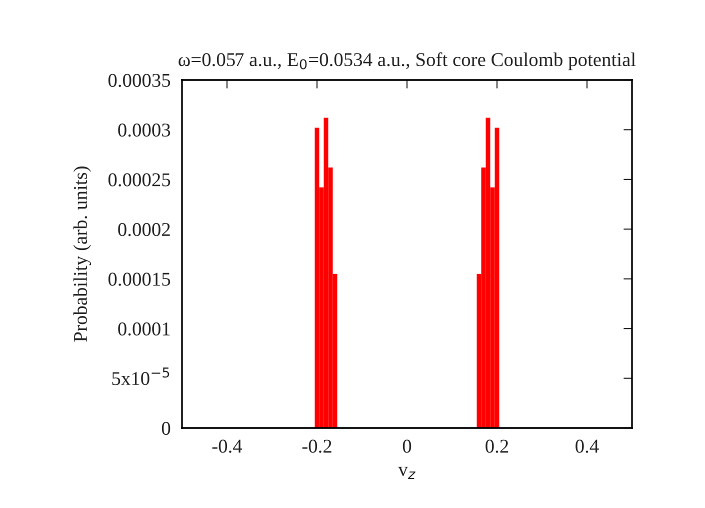 The width and height of the screenshot is (705, 508). Describe the element at coordinates (141, 377) in the screenshot. I see `y-tick-label: 5x10$^{−5}$` at that location.